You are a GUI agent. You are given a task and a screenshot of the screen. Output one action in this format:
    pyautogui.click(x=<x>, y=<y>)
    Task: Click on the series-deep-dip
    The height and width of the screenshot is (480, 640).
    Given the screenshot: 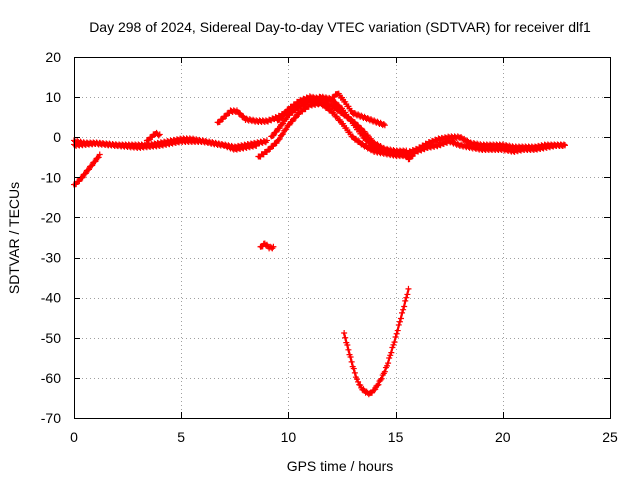 What is the action you would take?
    pyautogui.click(x=376, y=341)
    